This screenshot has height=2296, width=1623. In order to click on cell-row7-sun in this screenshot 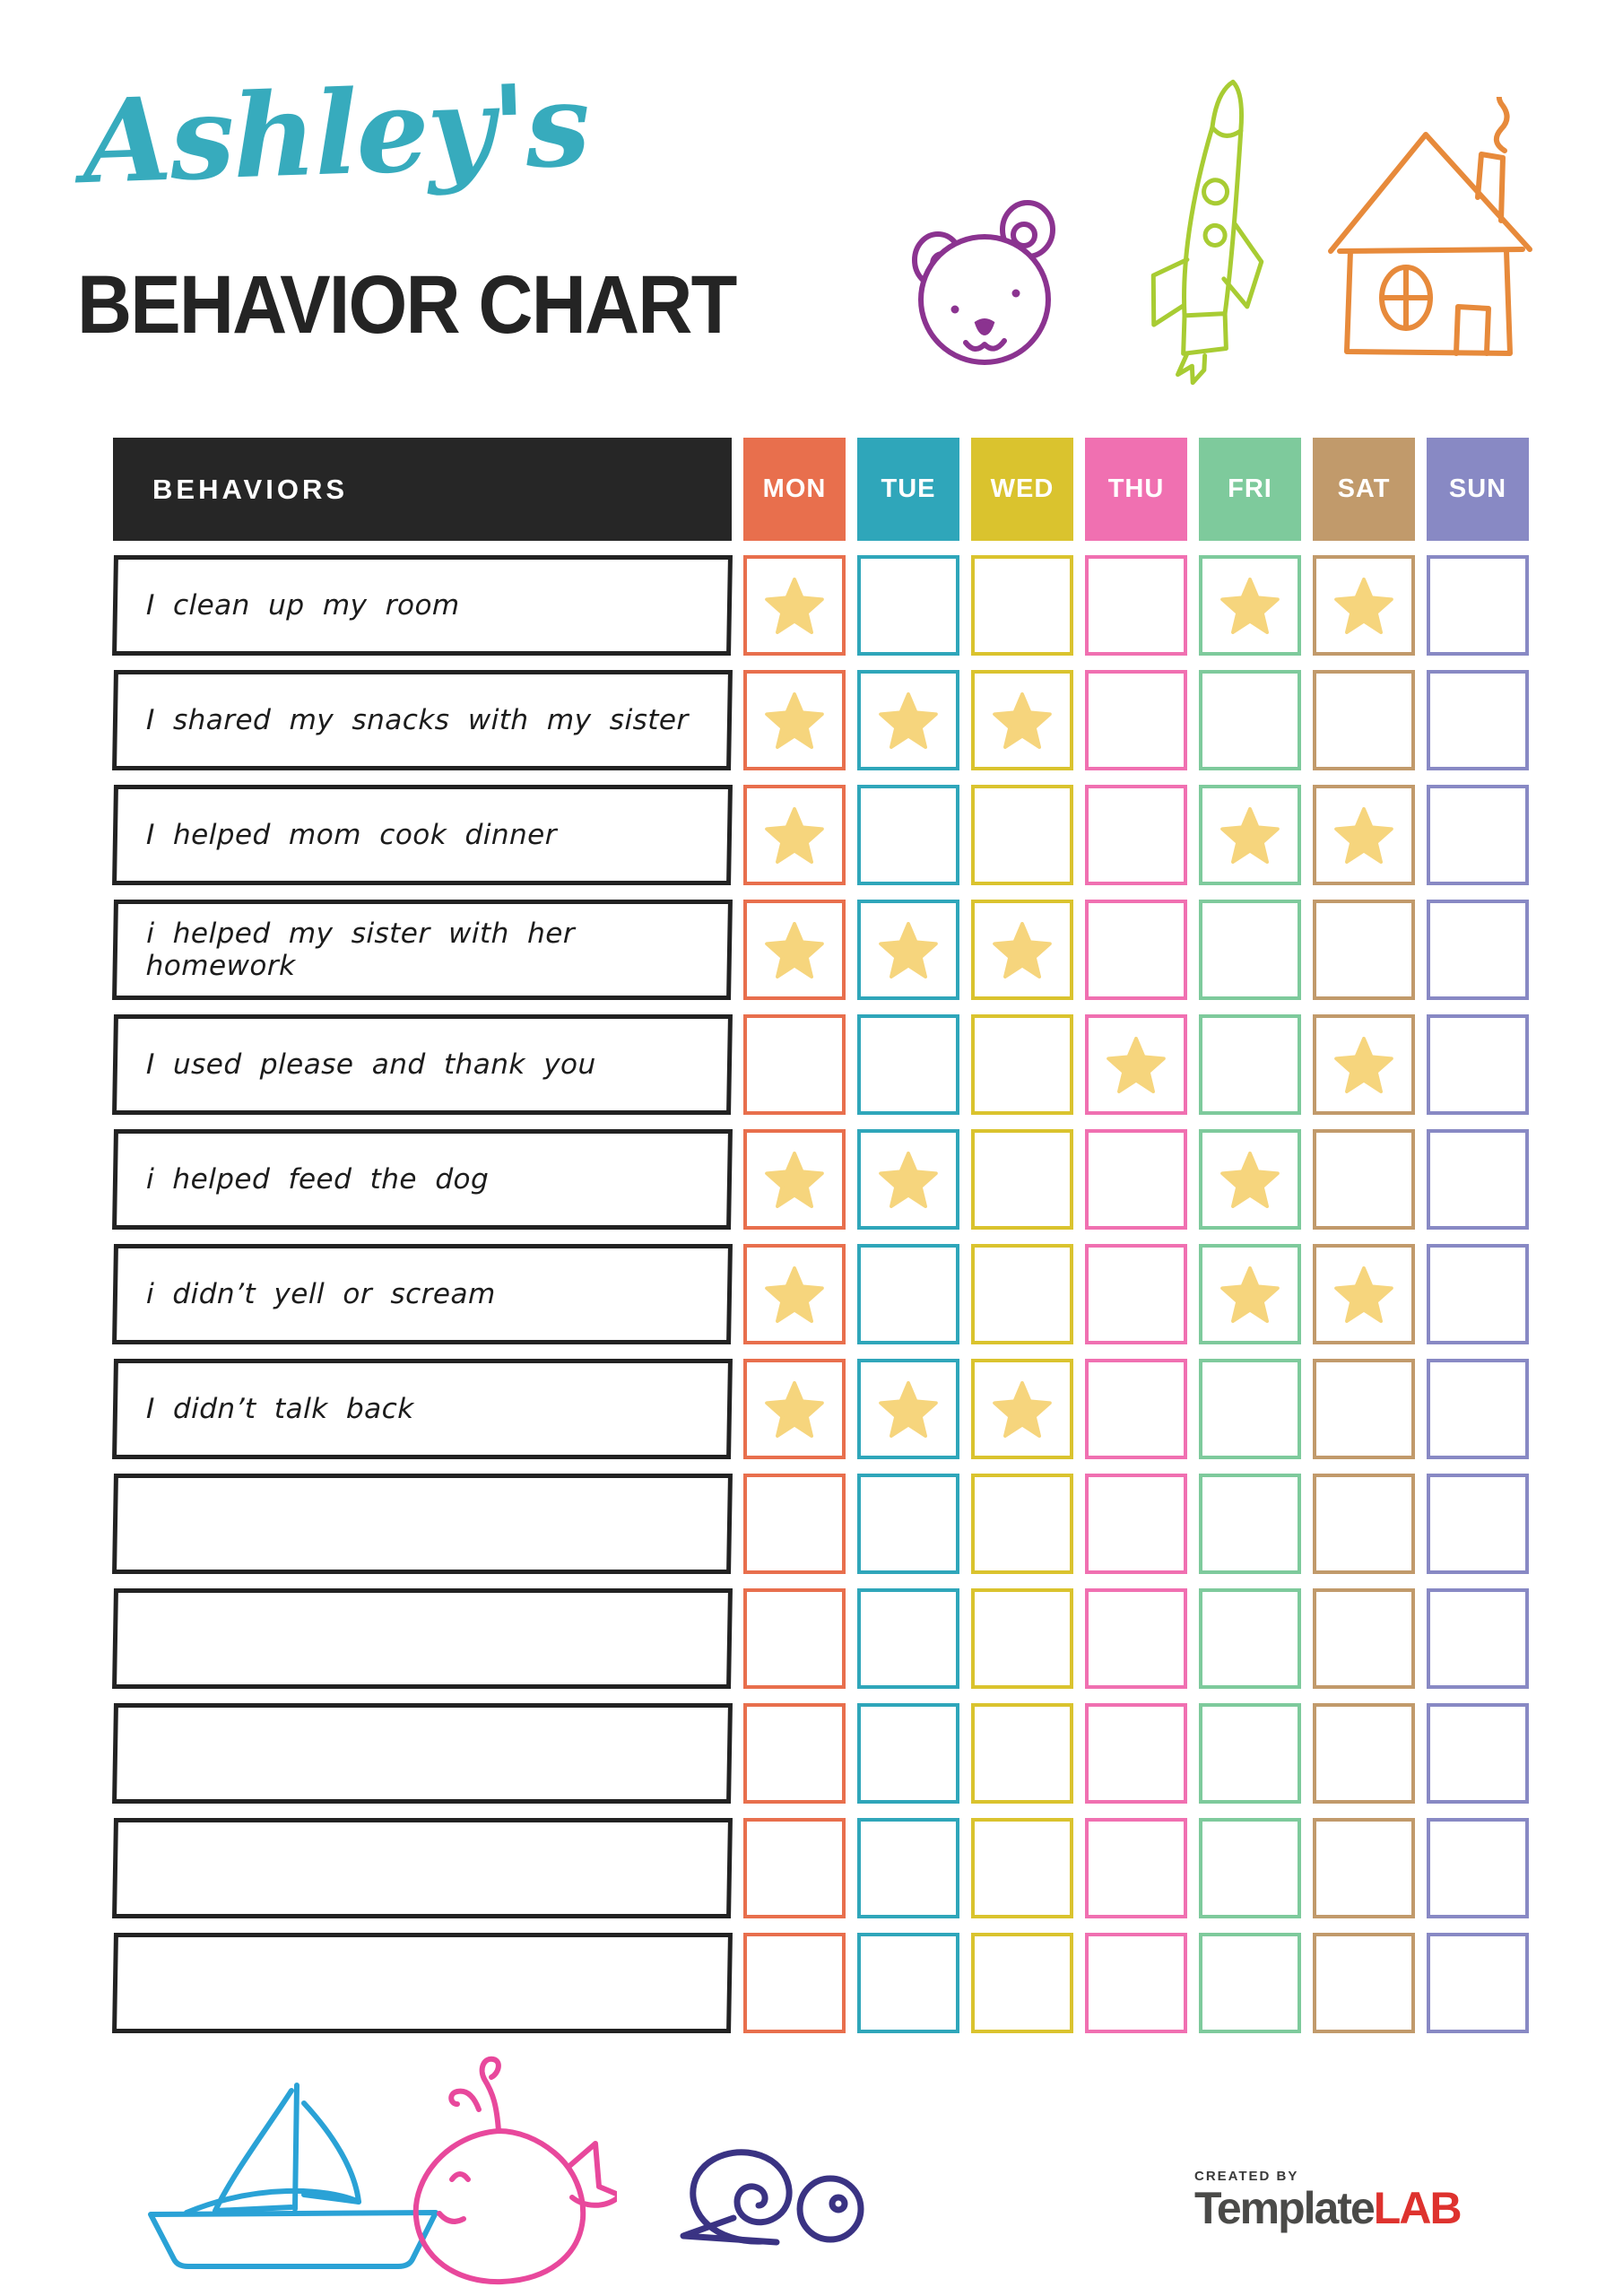, I will do `click(1478, 1294)`.